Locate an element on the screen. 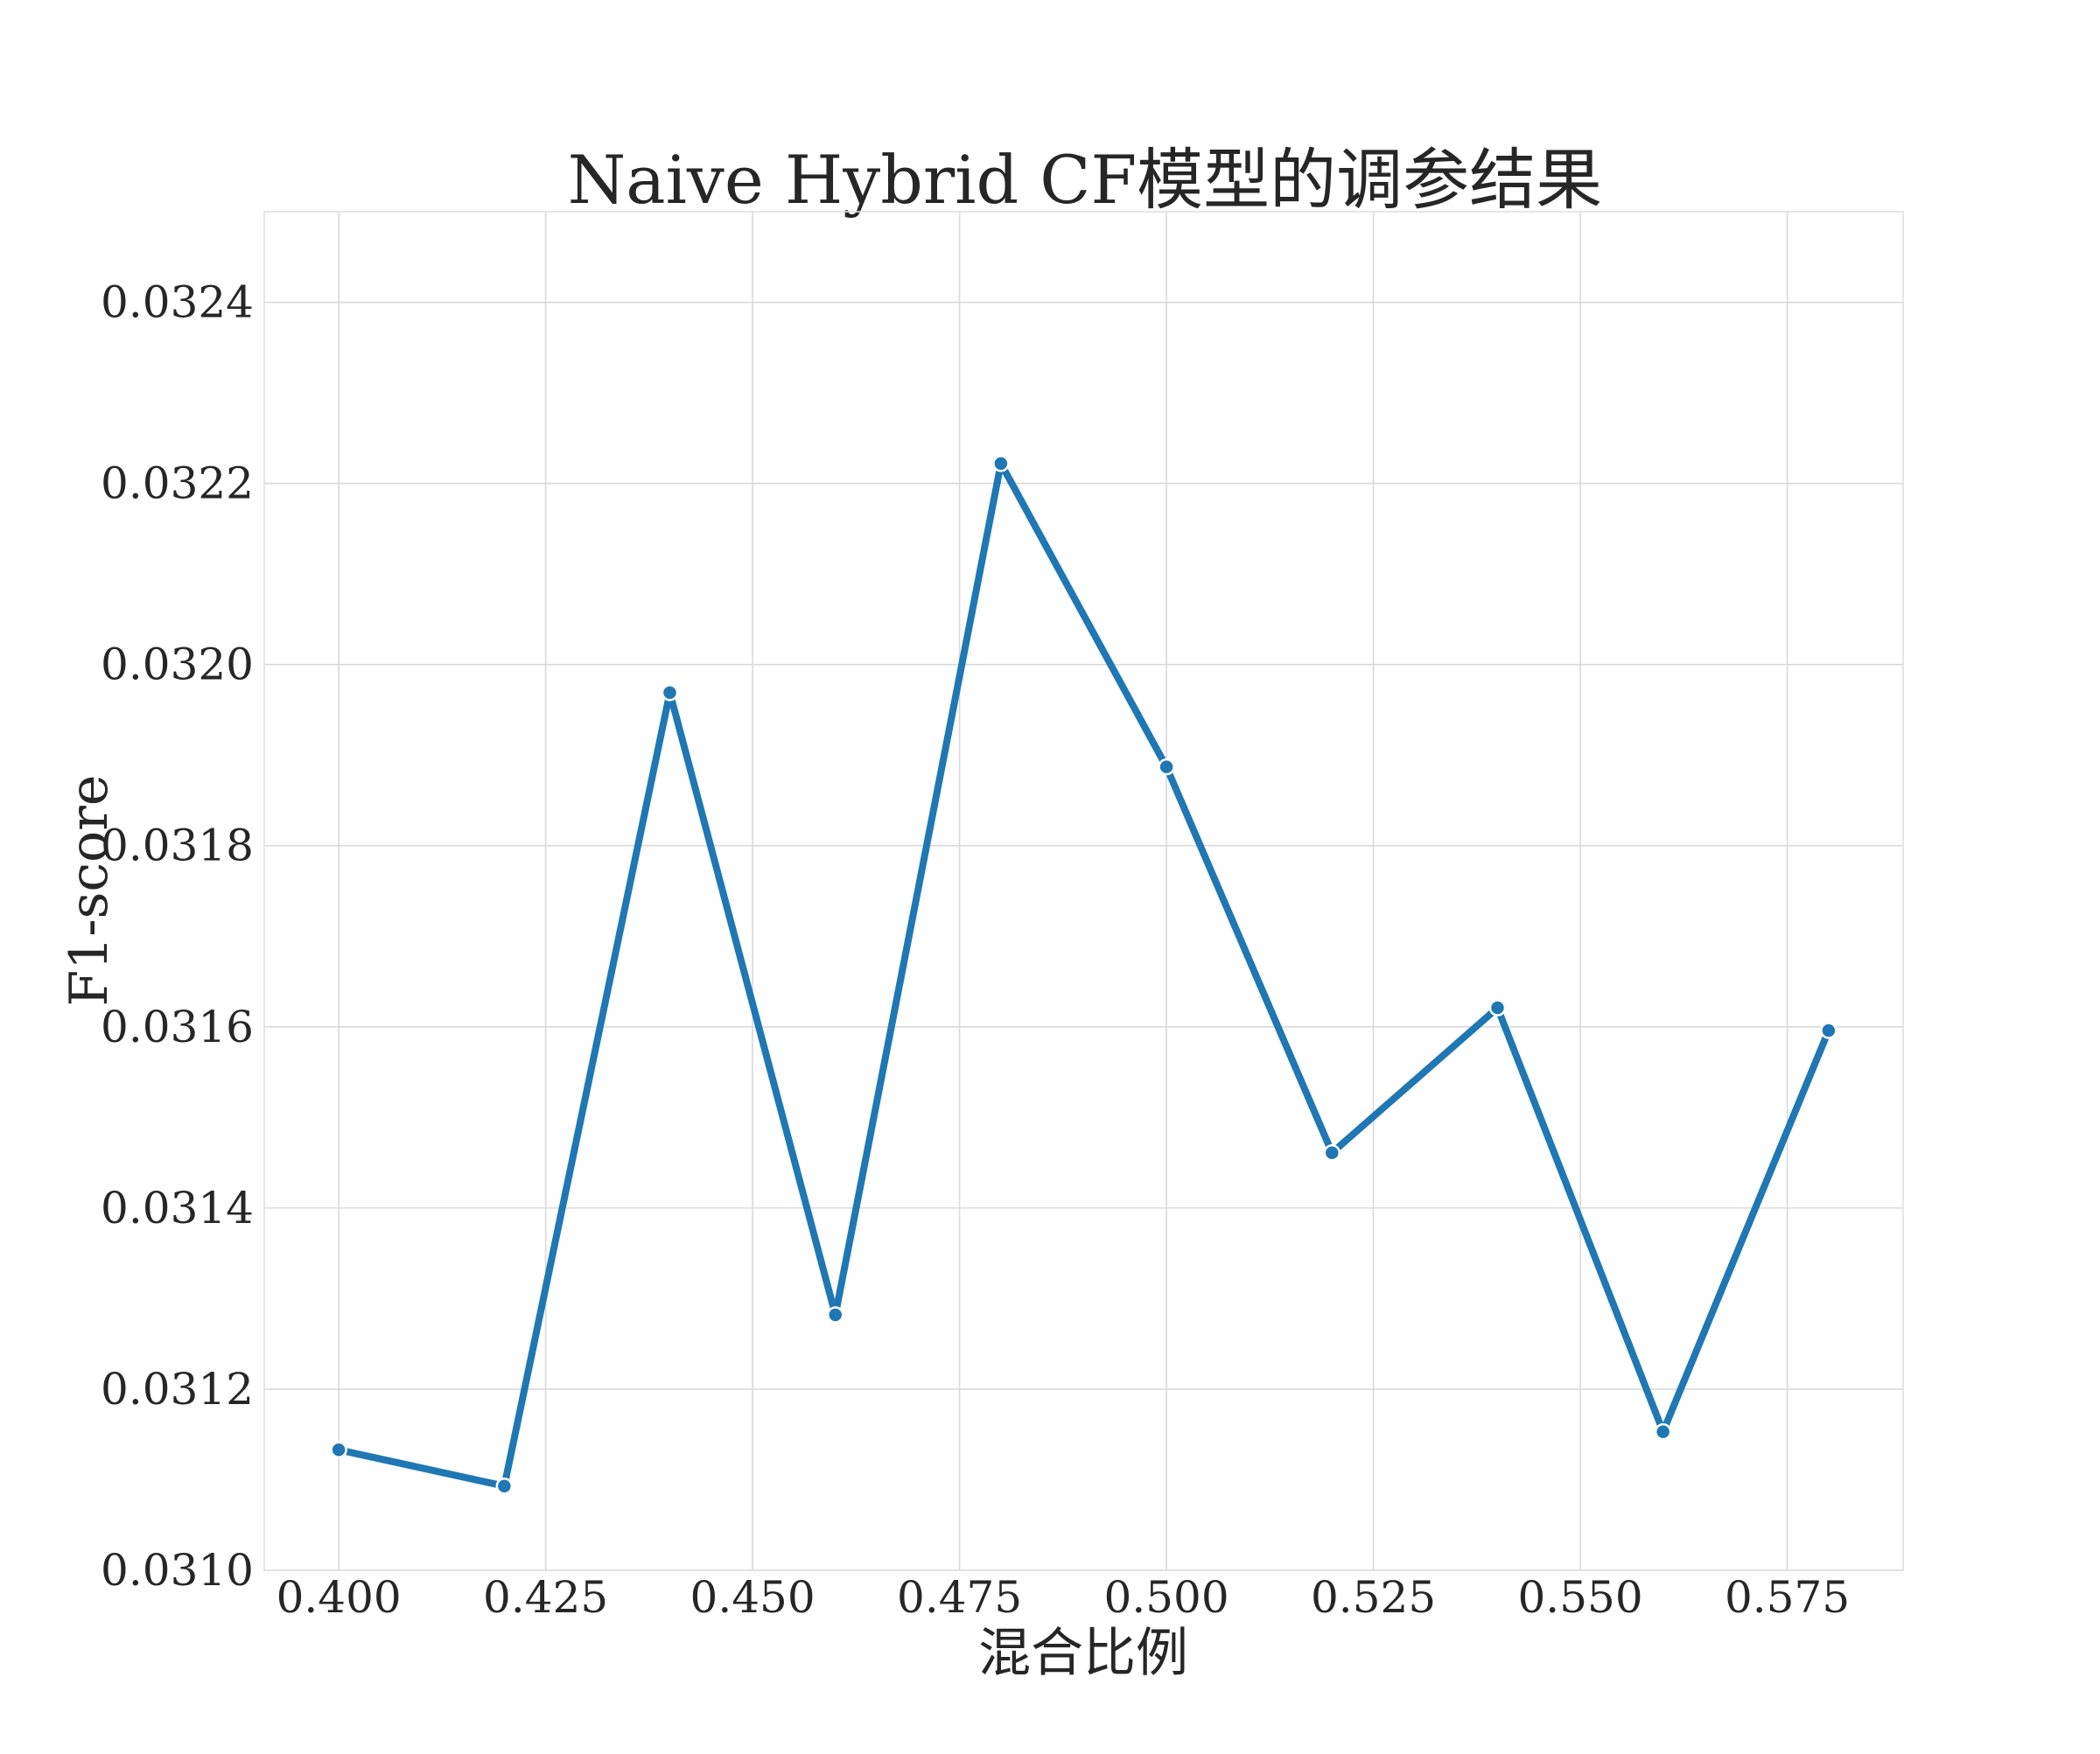 Image resolution: width=2100 pixels, height=1754 pixels. y-tick-label: 0.0324 is located at coordinates (177, 302).